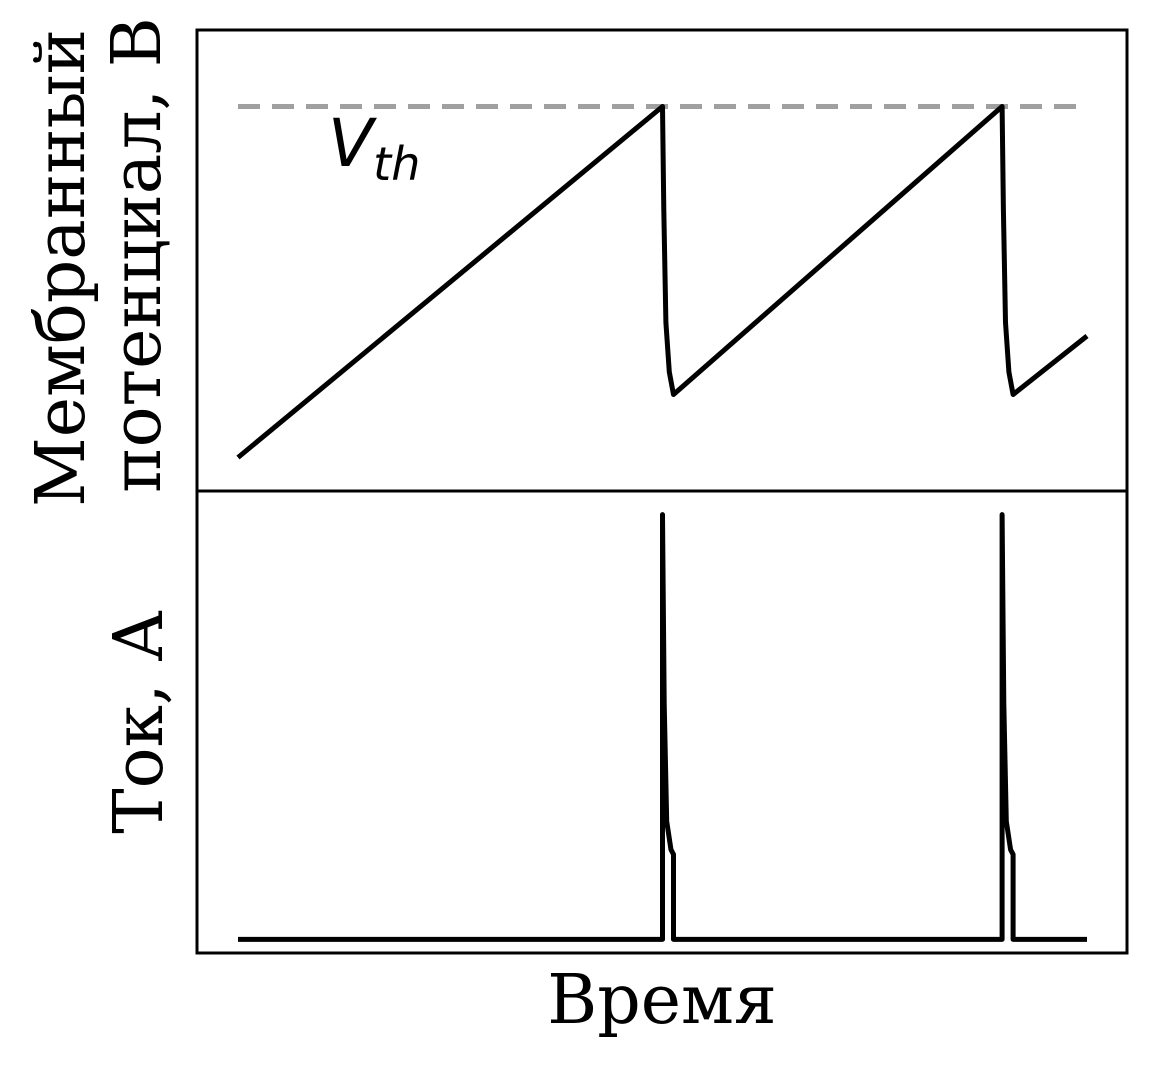 This screenshot has height=1069, width=1156. I want to click on x-axis-label: Время, so click(662, 1000).